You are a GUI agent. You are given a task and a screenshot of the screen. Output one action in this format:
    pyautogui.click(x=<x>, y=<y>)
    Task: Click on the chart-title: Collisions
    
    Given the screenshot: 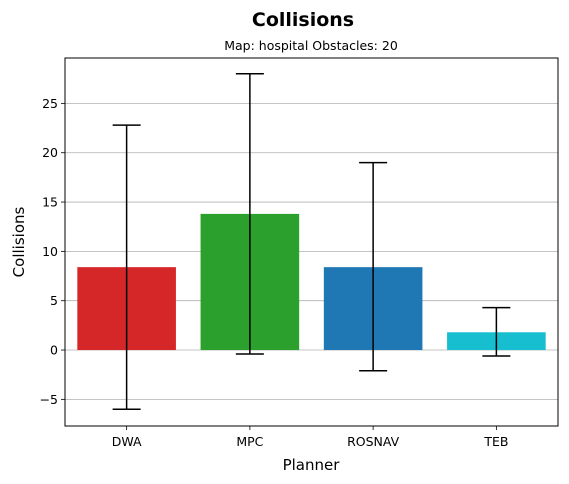 What is the action you would take?
    pyautogui.click(x=303, y=20)
    